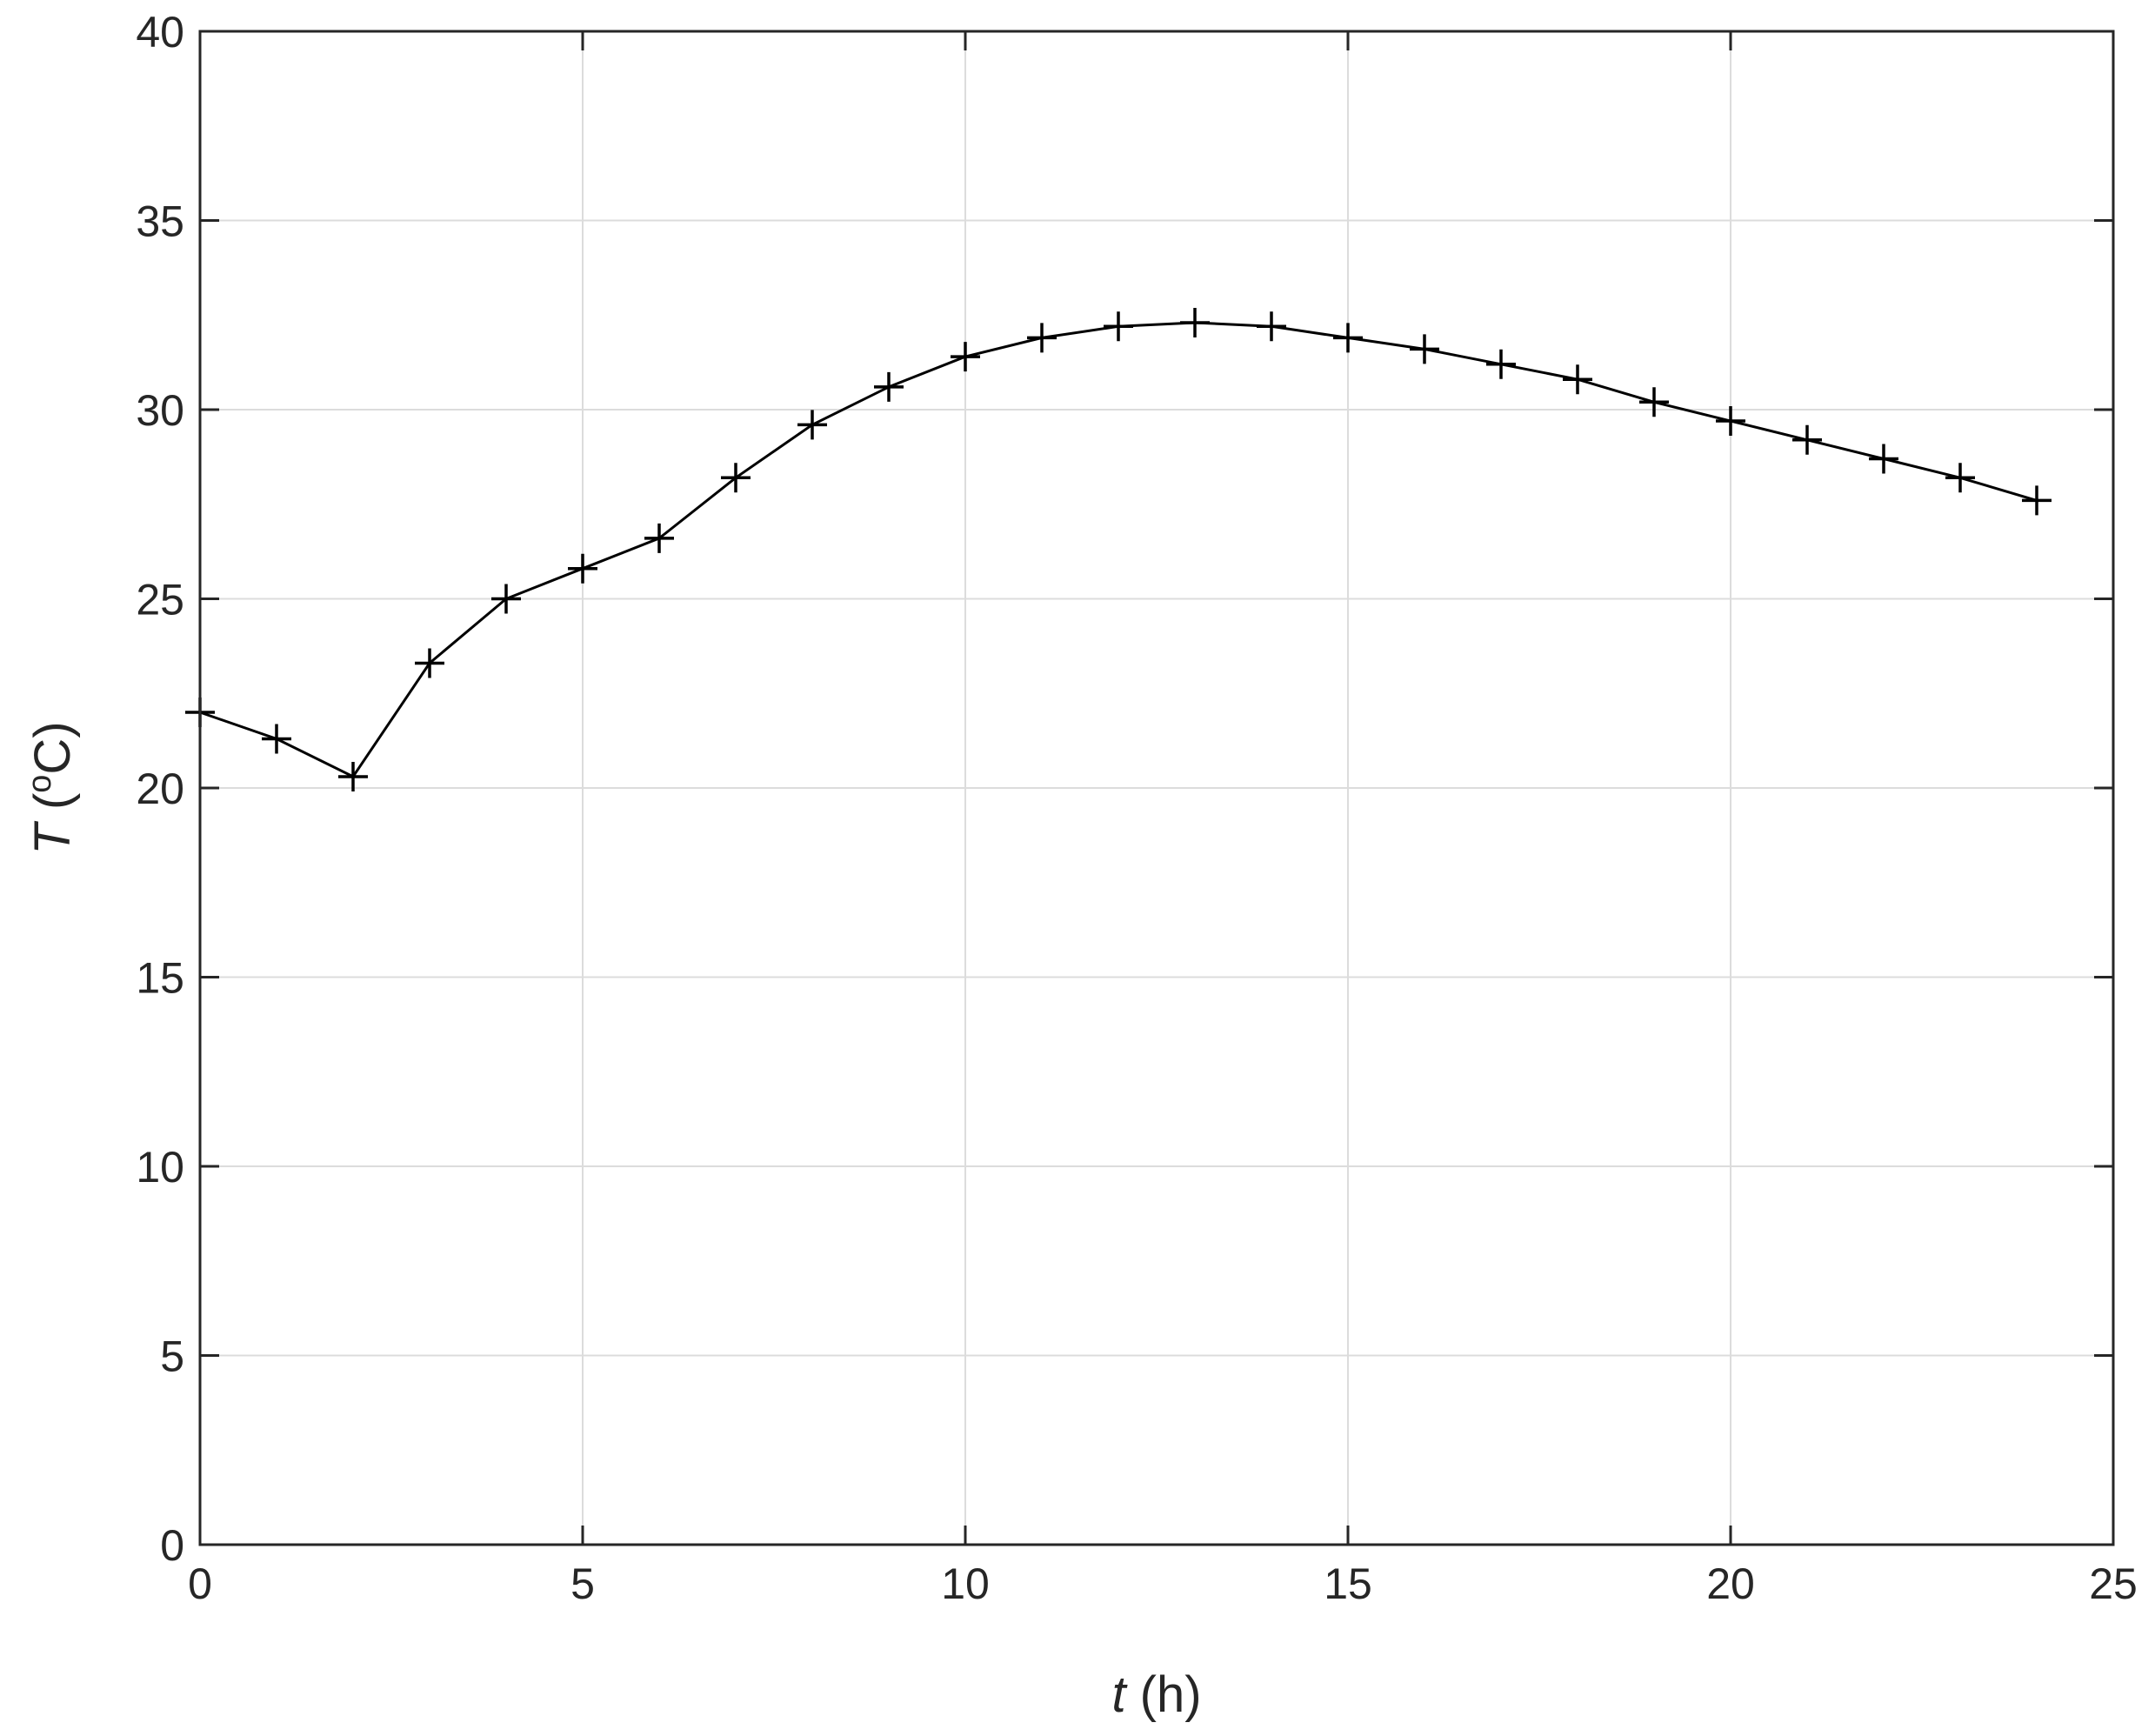 Image resolution: width=2155 pixels, height=1736 pixels. I want to click on y-axis-label: T (oC), so click(51, 787).